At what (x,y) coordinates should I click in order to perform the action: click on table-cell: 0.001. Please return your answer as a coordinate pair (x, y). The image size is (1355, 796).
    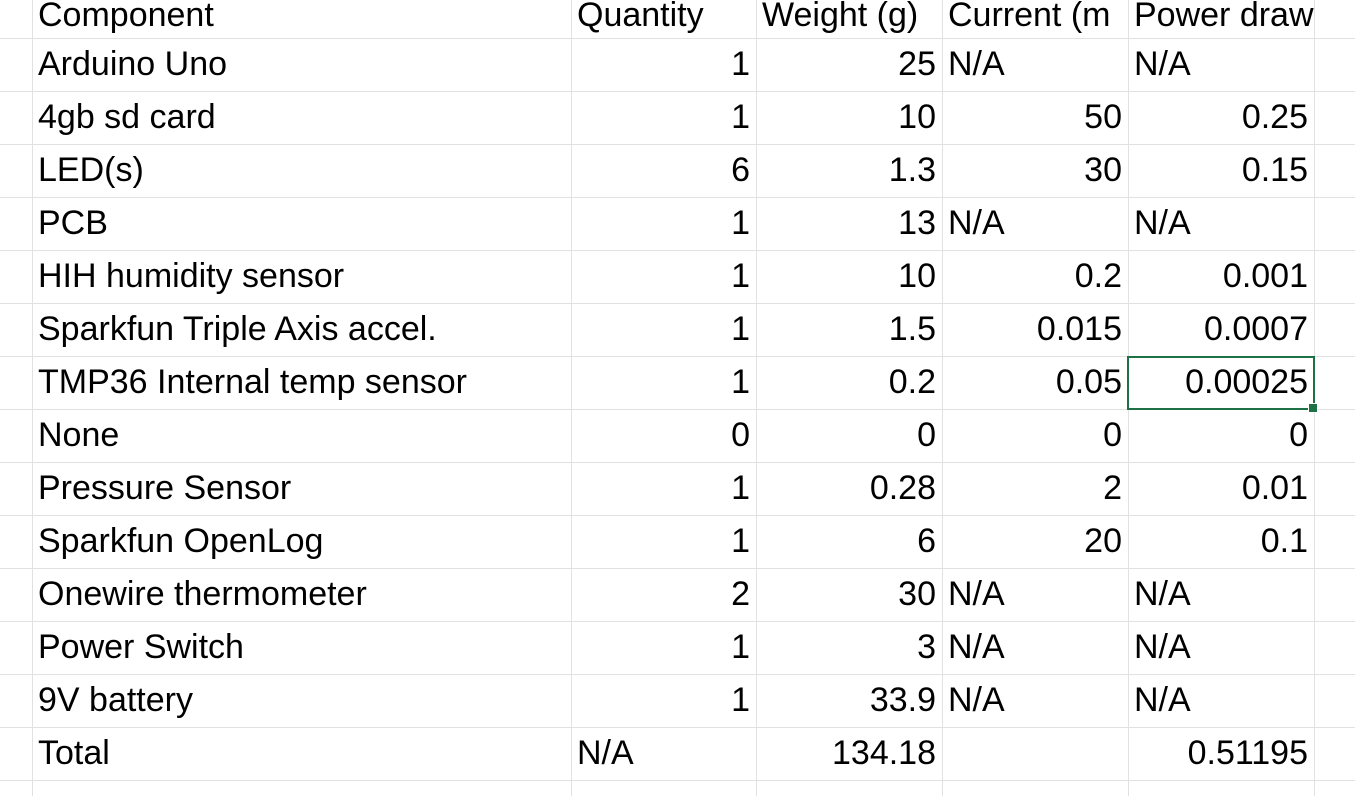
    Looking at the image, I should click on (1265, 276).